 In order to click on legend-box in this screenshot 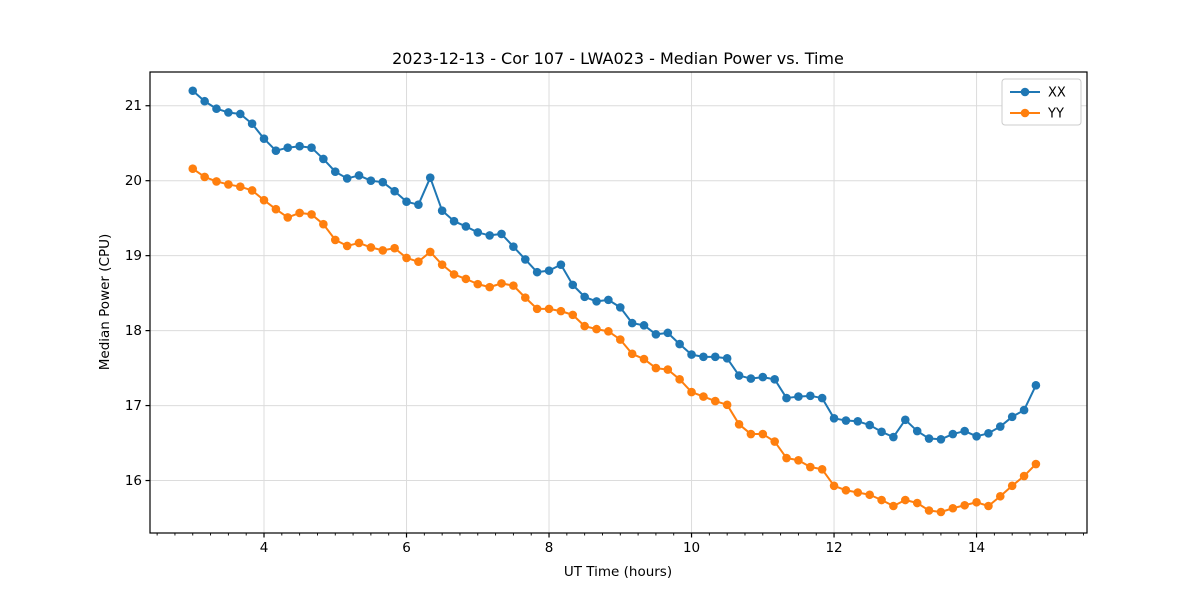, I will do `click(1041, 102)`.